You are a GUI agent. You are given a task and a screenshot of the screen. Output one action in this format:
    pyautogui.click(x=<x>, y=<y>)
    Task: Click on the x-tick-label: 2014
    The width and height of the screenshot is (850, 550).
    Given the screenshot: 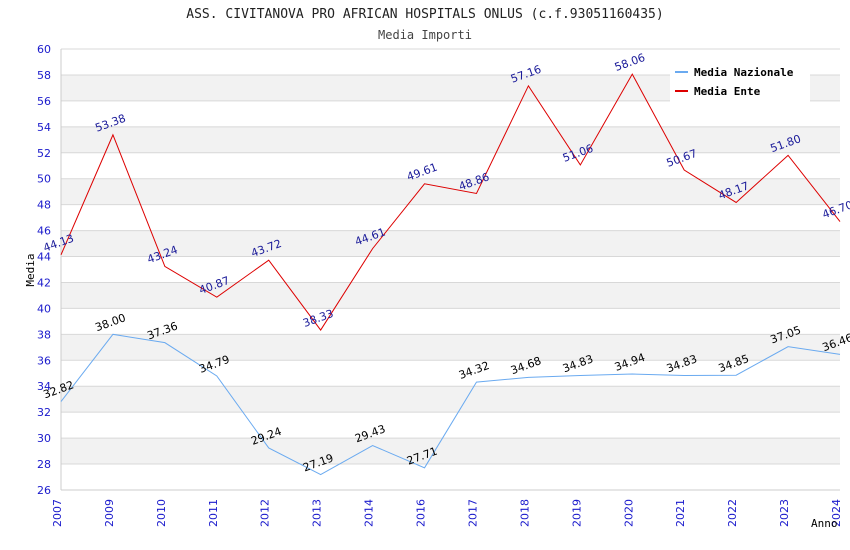 What is the action you would take?
    pyautogui.click(x=369, y=513)
    